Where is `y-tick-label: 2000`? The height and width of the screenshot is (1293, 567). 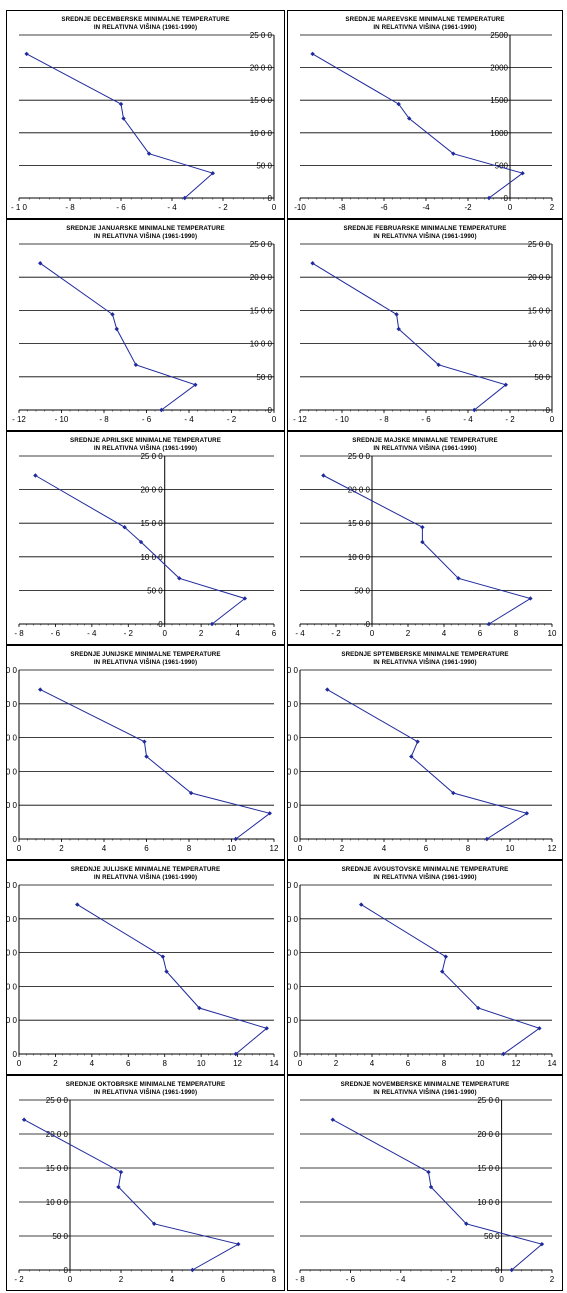 y-tick-label: 2000 is located at coordinates (499, 68).